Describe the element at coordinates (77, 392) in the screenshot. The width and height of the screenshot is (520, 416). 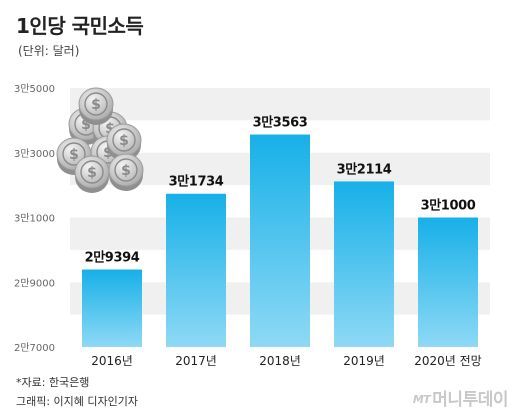
I see `source-note: *자료: 한국은행 그래픽: 이지혜 디자인기자` at that location.